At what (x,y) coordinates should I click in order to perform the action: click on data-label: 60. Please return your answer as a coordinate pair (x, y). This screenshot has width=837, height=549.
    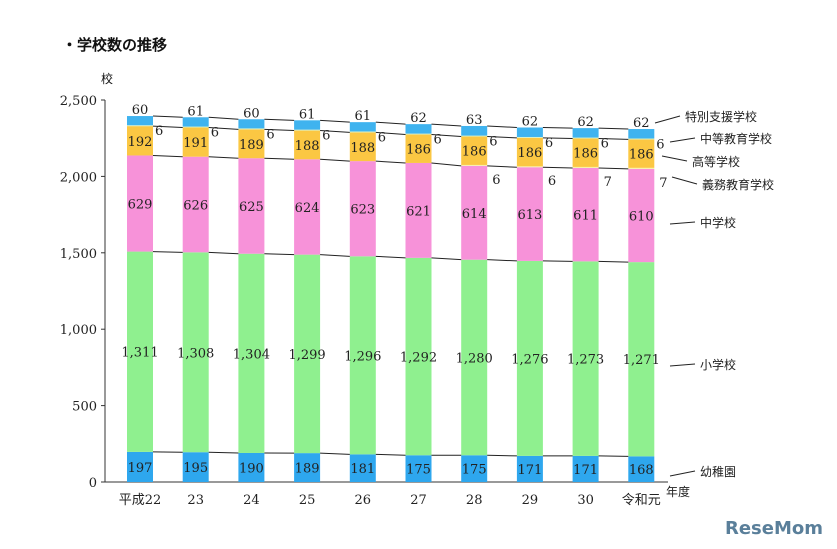
    Looking at the image, I should click on (140, 110).